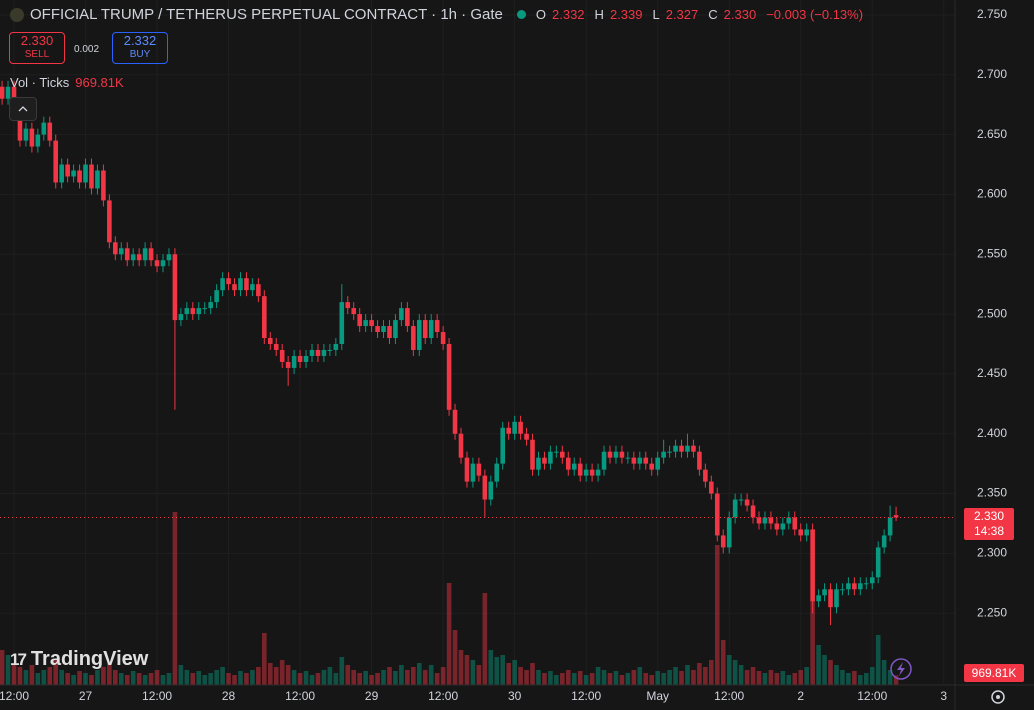  What do you see at coordinates (23, 109) in the screenshot?
I see `collapse-button` at bounding box center [23, 109].